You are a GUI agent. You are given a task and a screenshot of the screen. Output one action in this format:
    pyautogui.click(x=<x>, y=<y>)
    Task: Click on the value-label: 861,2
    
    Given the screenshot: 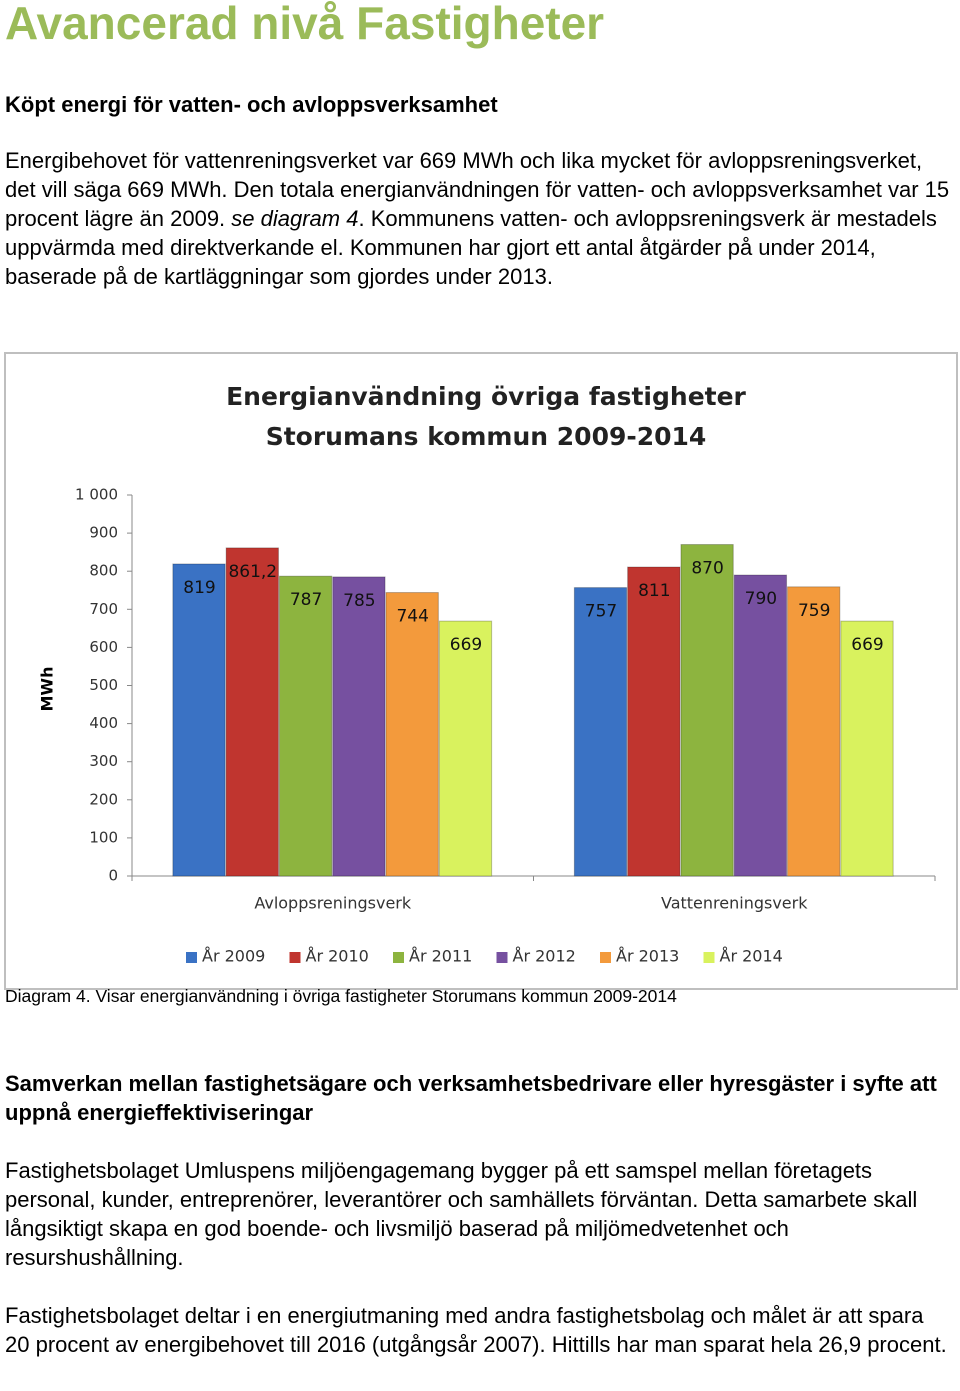 What is the action you would take?
    pyautogui.click(x=252, y=572)
    